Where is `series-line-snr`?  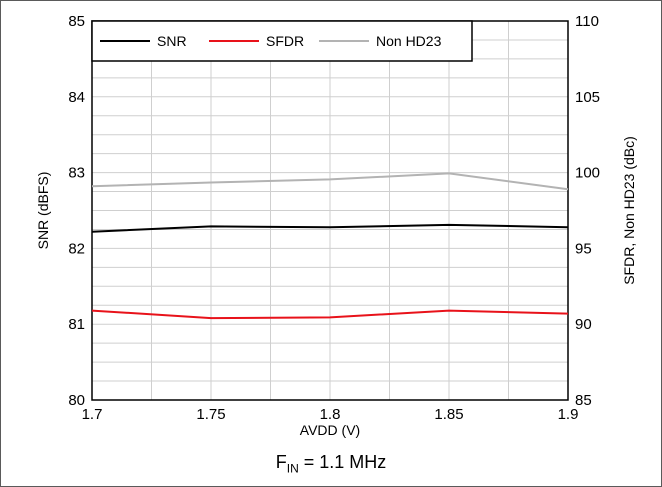
series-line-snr is located at coordinates (330, 228).